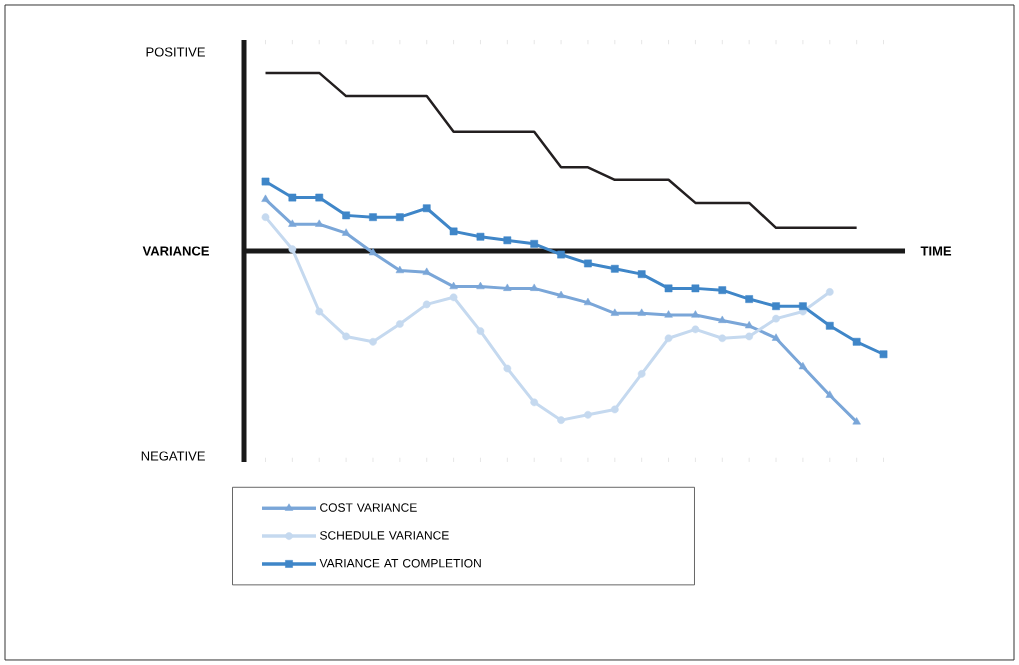 Image resolution: width=1019 pixels, height=665 pixels. Describe the element at coordinates (175, 251) in the screenshot. I see `y-axis-title: VARIANCE` at that location.